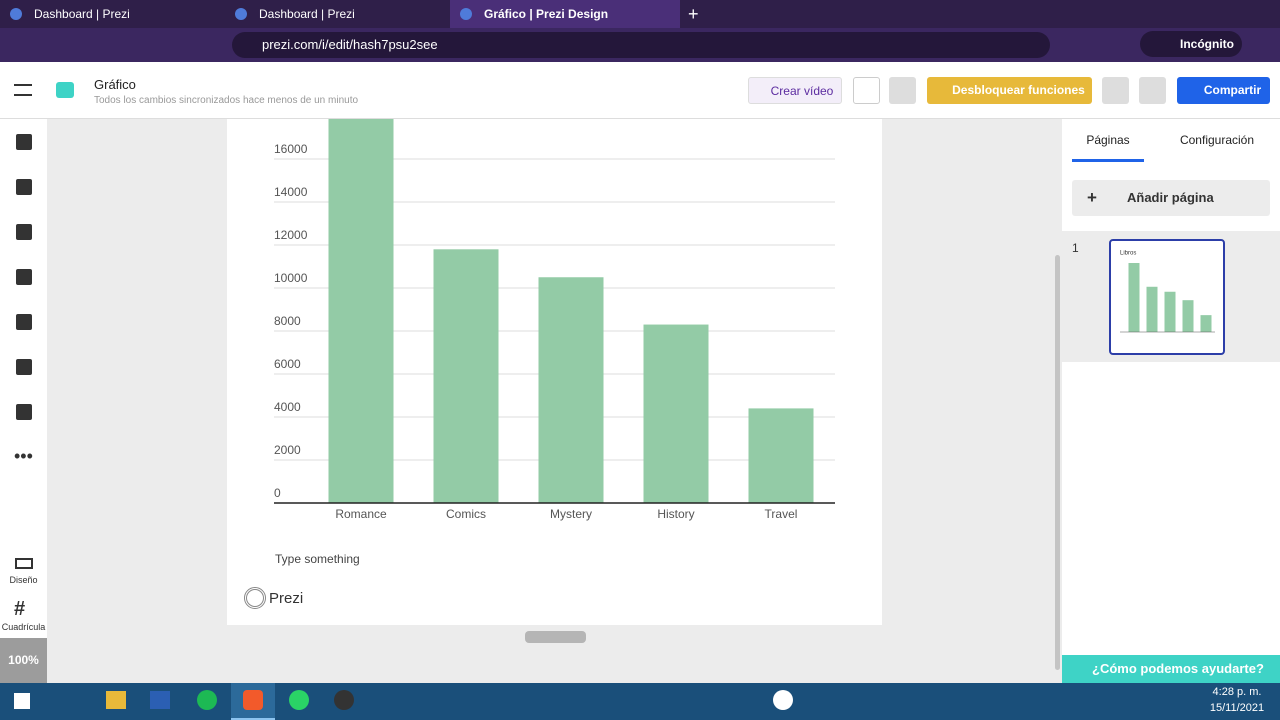 This screenshot has width=1280, height=720. What do you see at coordinates (866, 90) in the screenshot?
I see `fullscreen` at bounding box center [866, 90].